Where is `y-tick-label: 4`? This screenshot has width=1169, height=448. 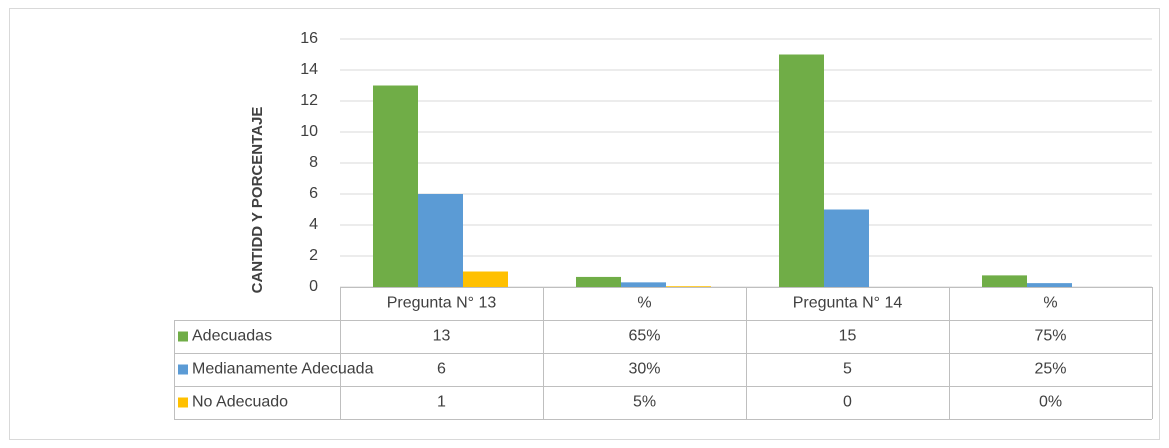
y-tick-label: 4 is located at coordinates (313, 224).